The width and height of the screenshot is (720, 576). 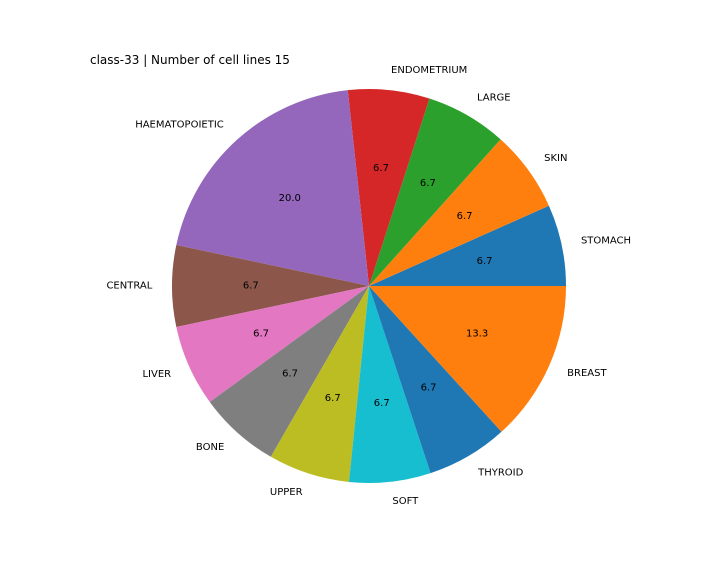 What do you see at coordinates (465, 216) in the screenshot?
I see `slice-value-skin: 6.7` at bounding box center [465, 216].